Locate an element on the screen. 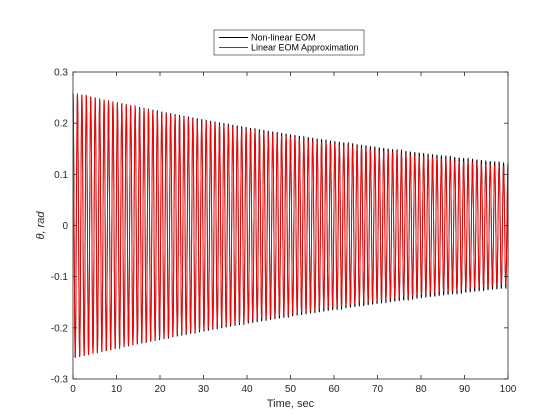  x-tick-label: 70 is located at coordinates (378, 389).